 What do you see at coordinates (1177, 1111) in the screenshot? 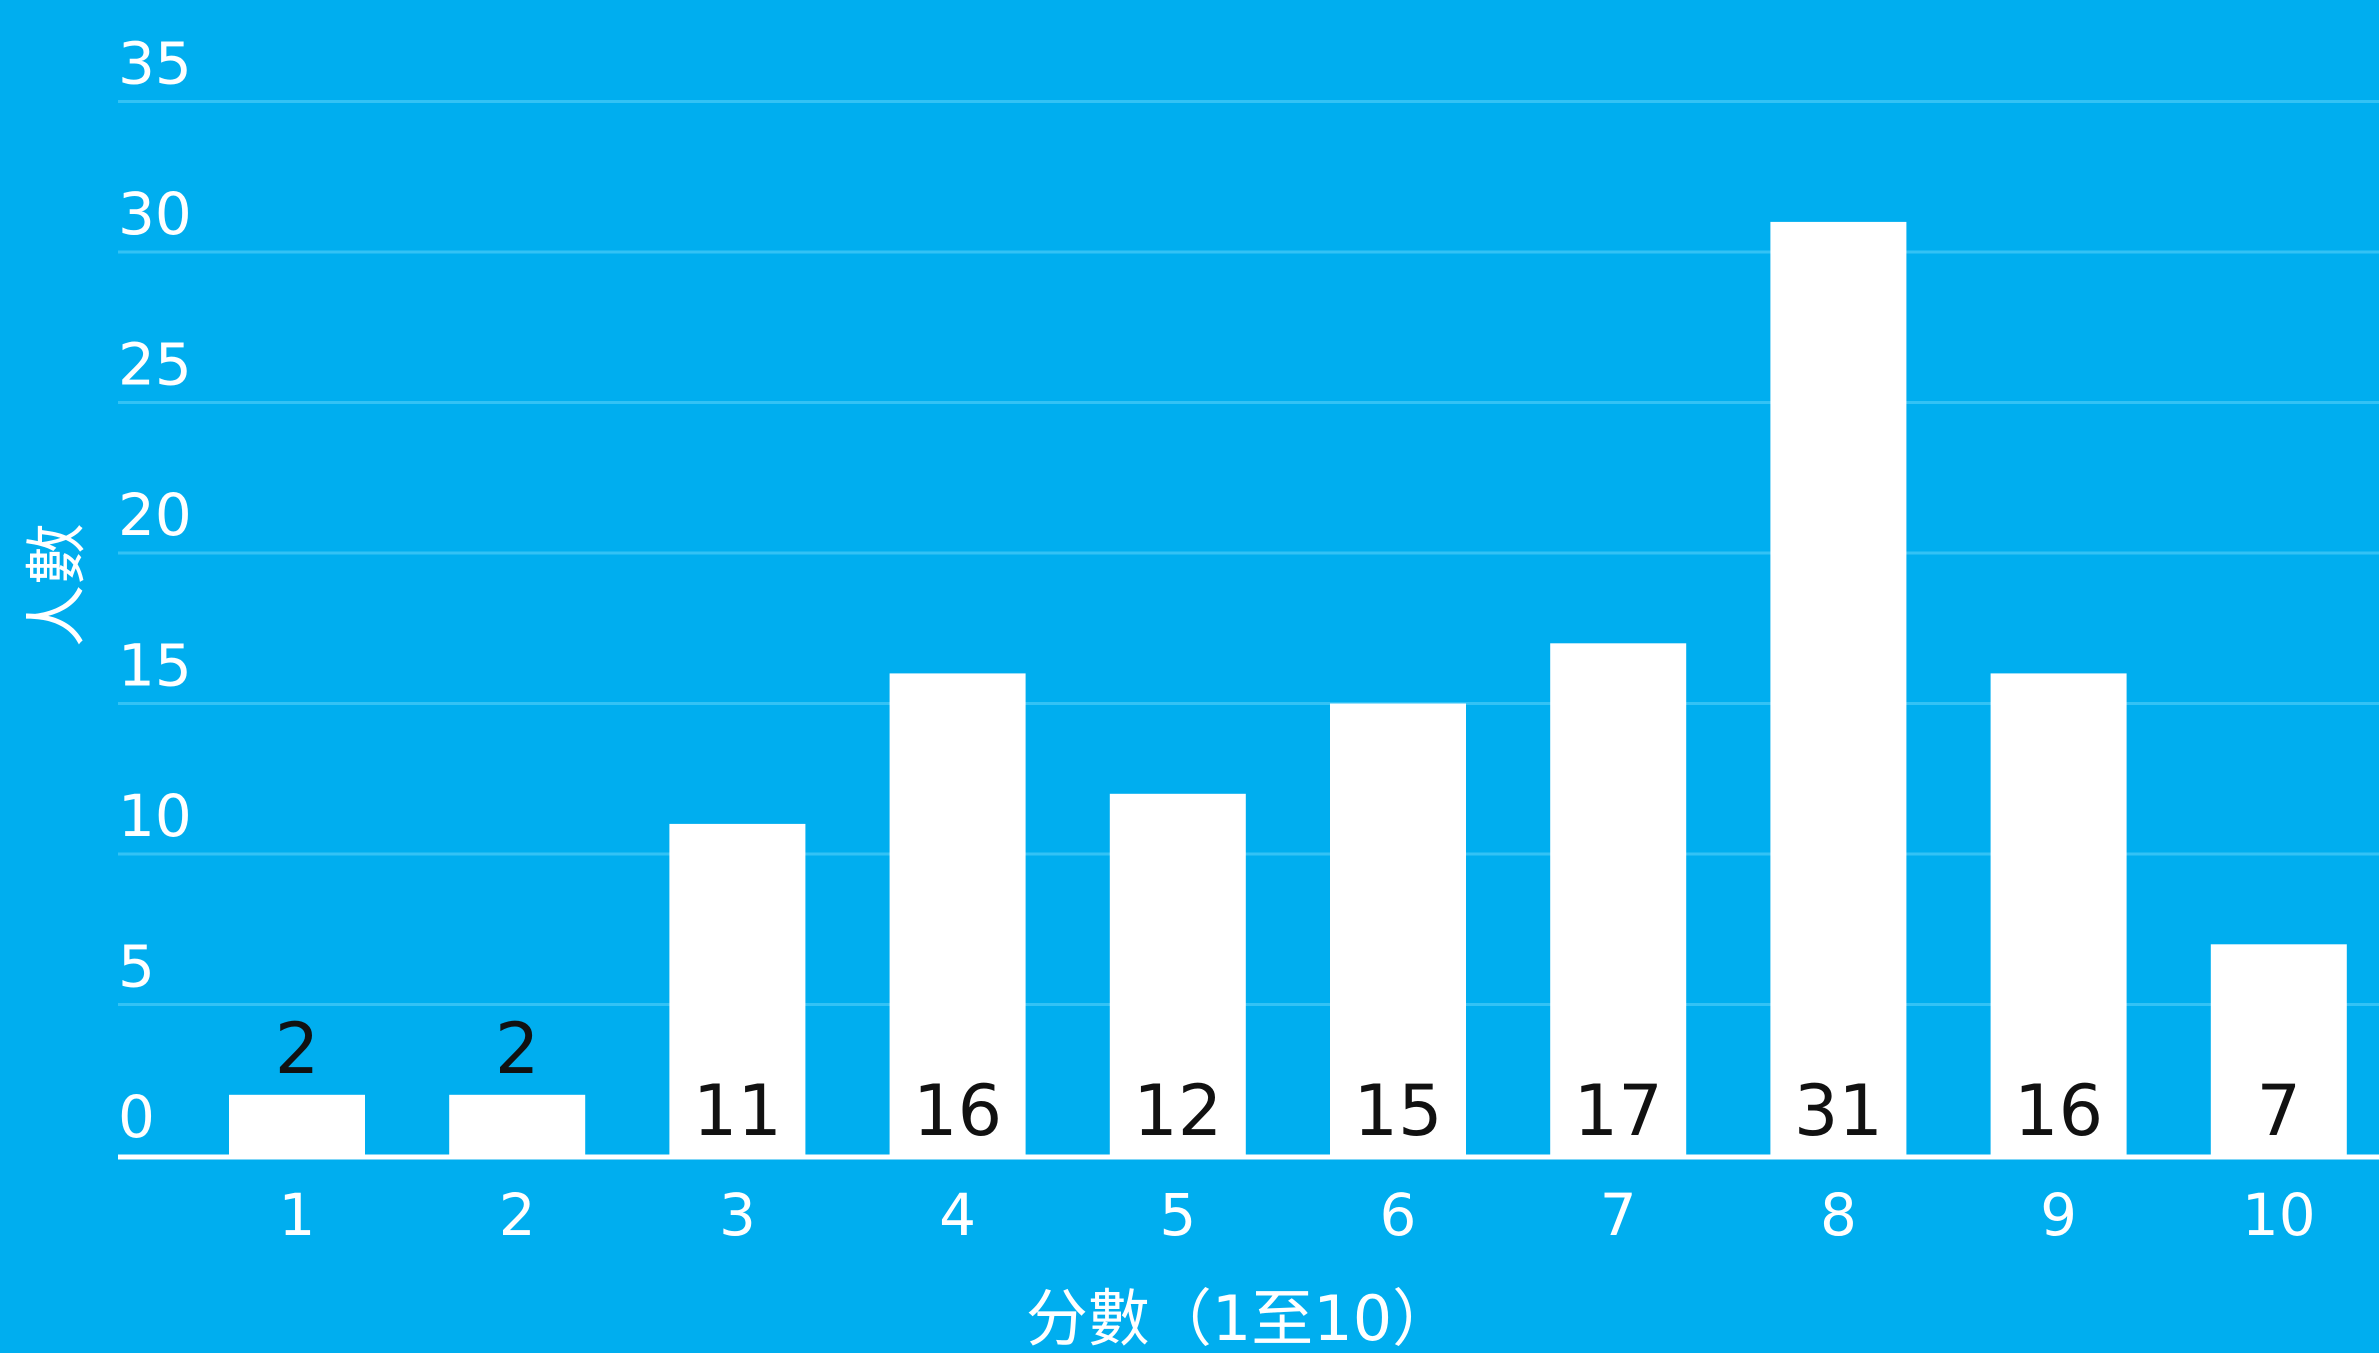
I see `data-label: 12` at bounding box center [1177, 1111].